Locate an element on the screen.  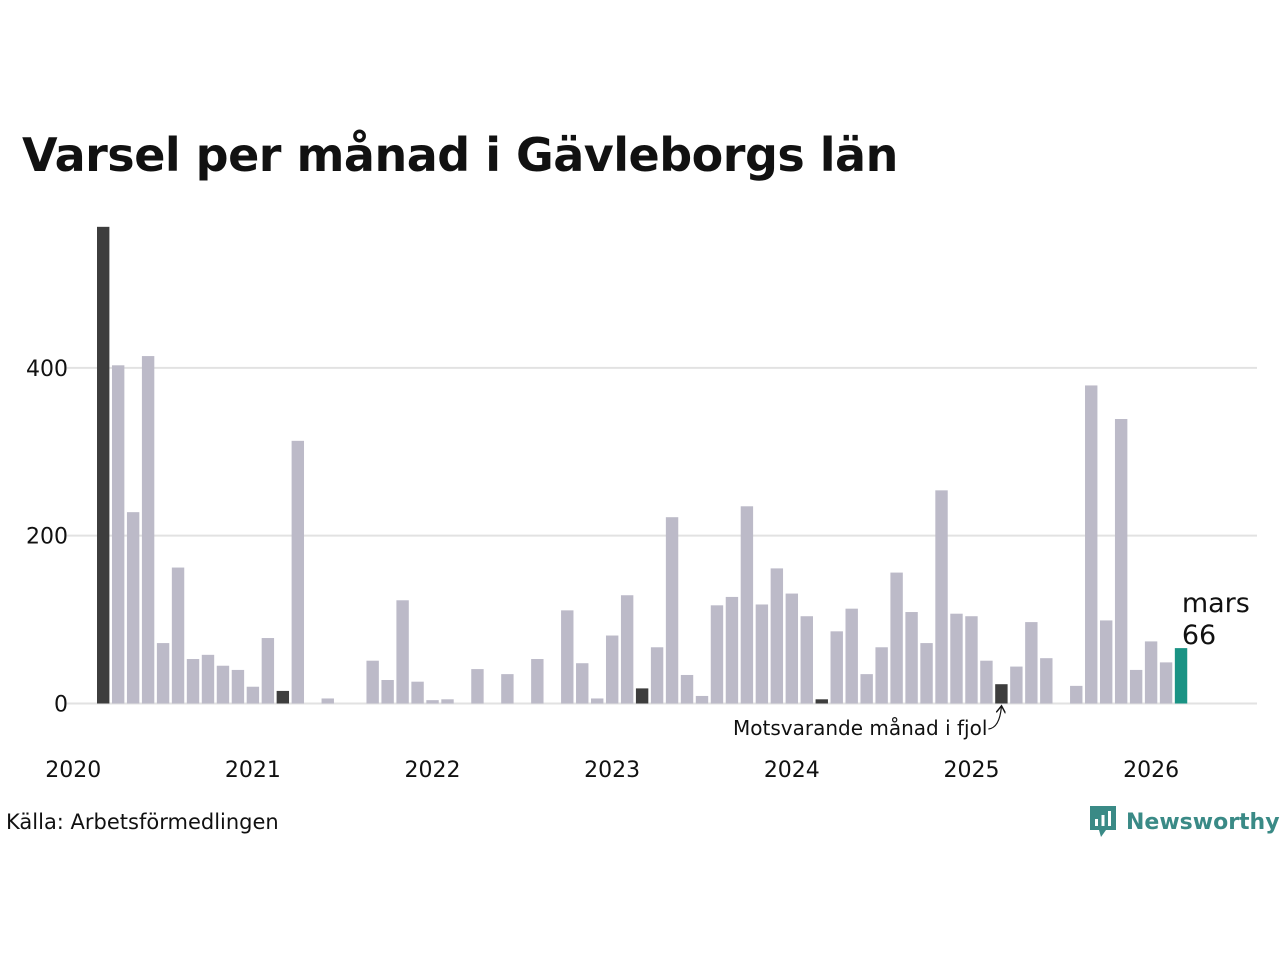
annotations: mars 66 Motsvarande månad i fjol is located at coordinates (991, 664).